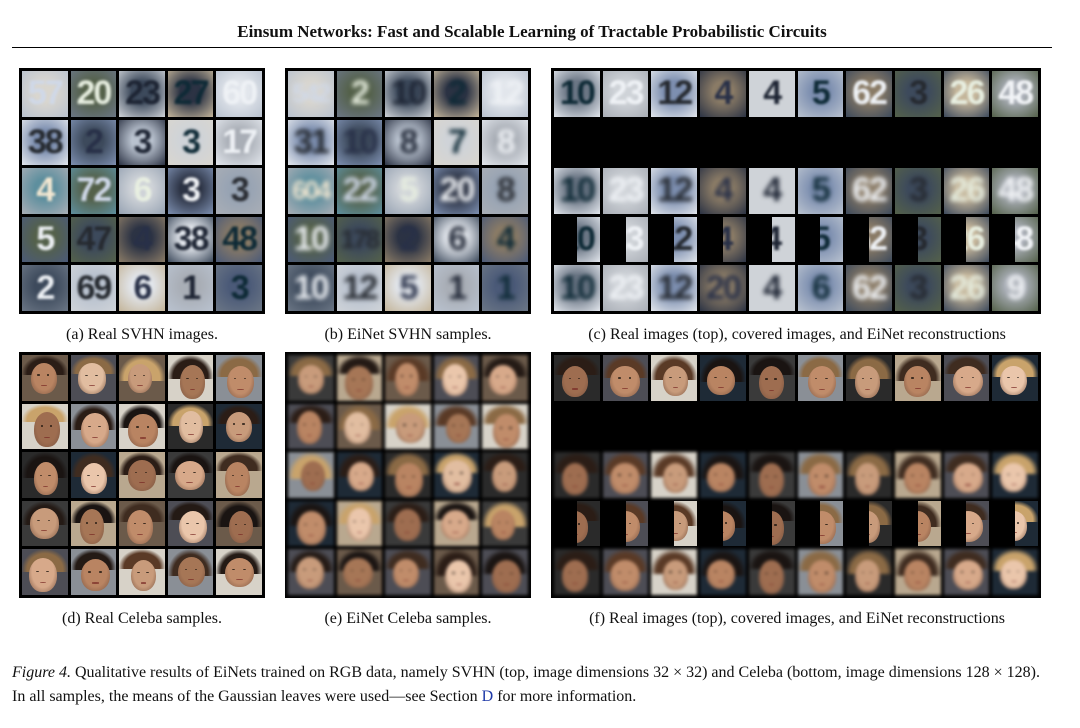 The width and height of the screenshot is (1080, 728). Describe the element at coordinates (41, 672) in the screenshot. I see `figure-label: Figure 4.` at that location.